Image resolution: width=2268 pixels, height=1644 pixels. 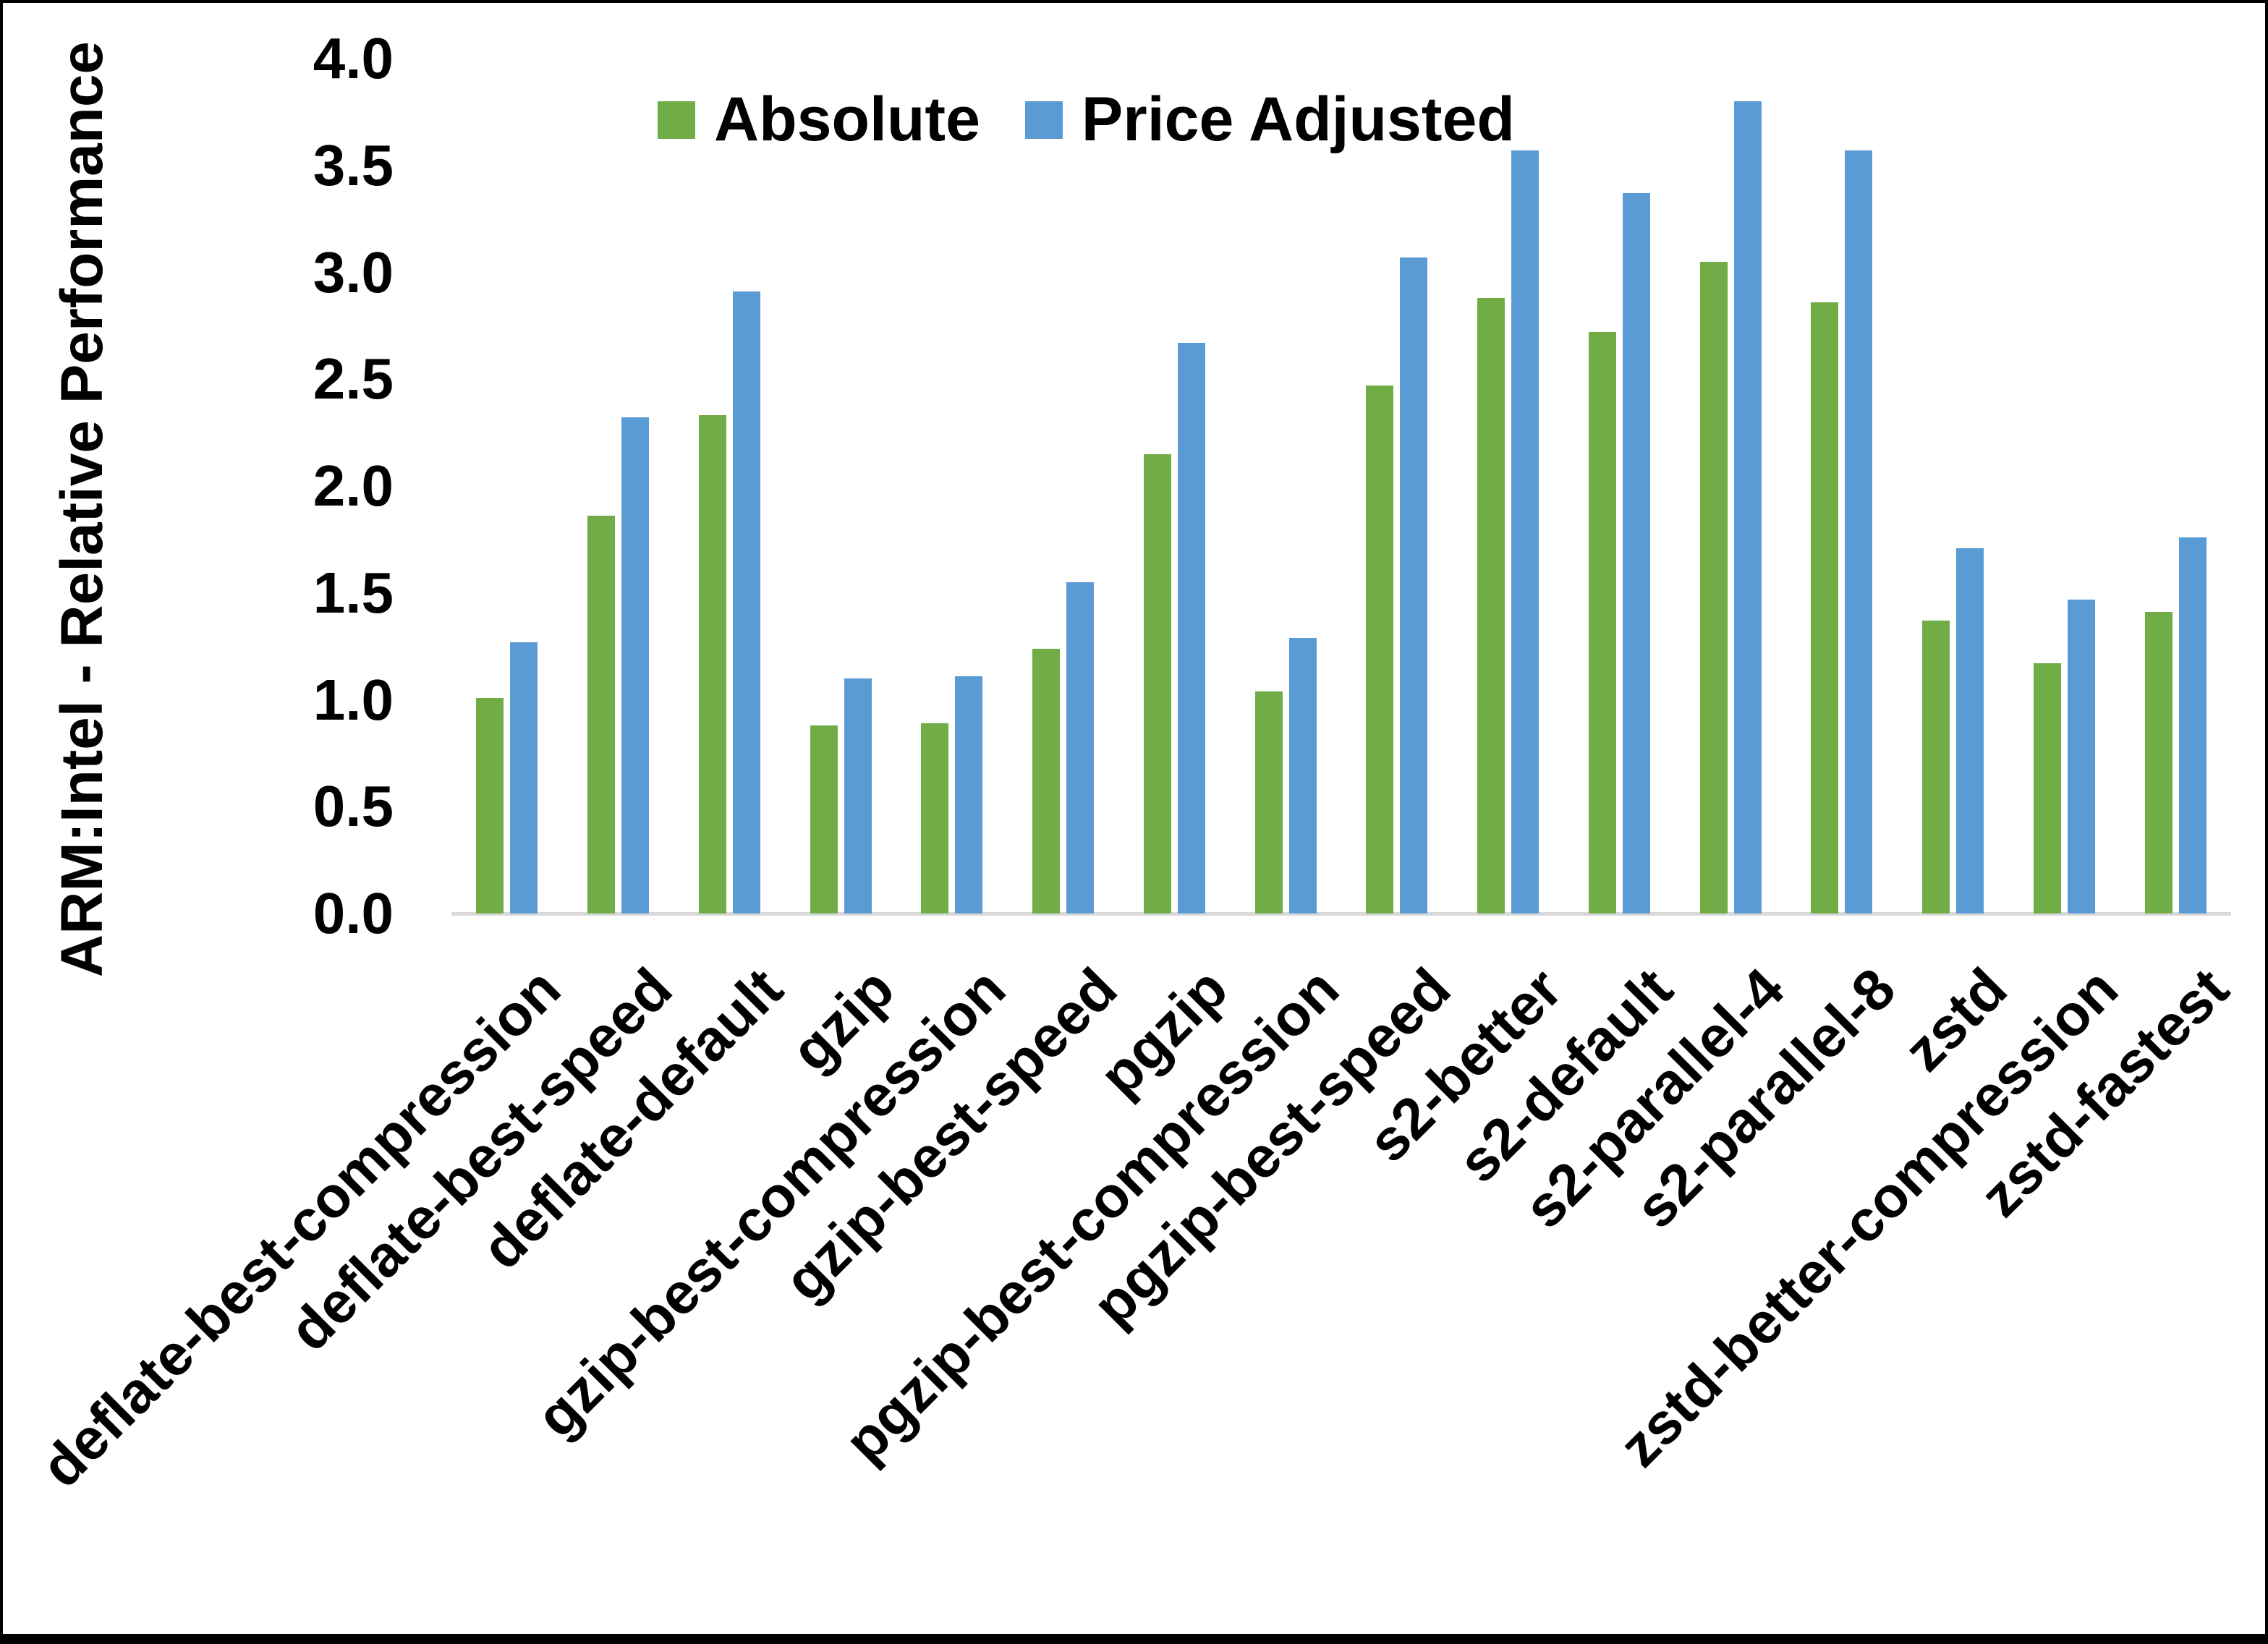 What do you see at coordinates (858, 795) in the screenshot?
I see `bar-price-adjusted-gzip` at bounding box center [858, 795].